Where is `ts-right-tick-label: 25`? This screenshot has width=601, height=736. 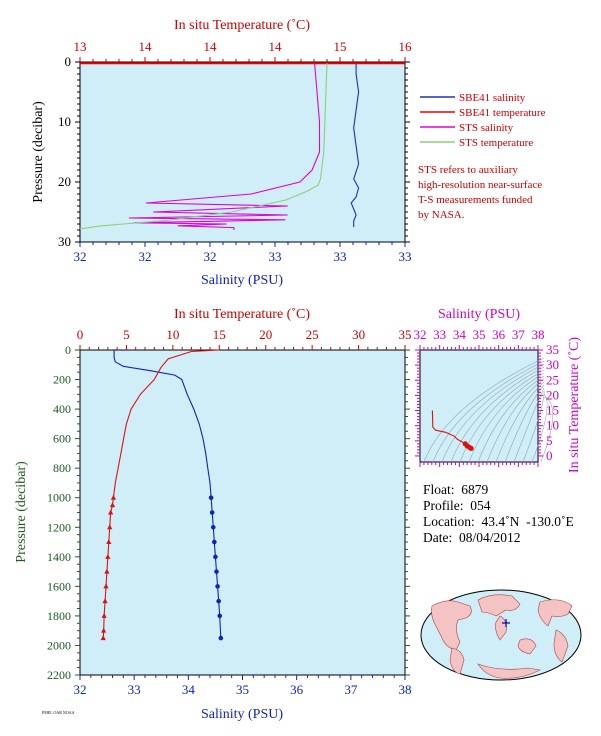
ts-right-tick-label: 25 is located at coordinates (552, 379).